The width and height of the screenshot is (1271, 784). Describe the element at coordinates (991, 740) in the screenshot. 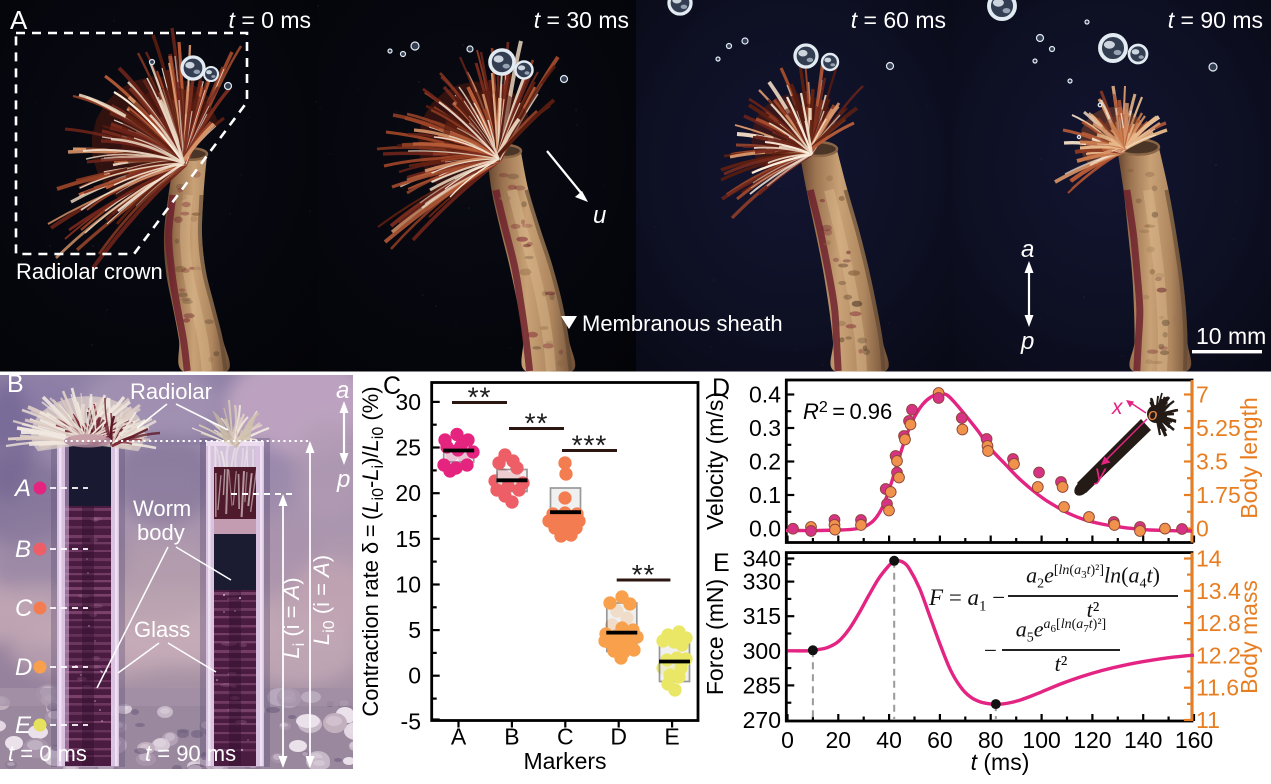

I see `svg-text: 80` at that location.